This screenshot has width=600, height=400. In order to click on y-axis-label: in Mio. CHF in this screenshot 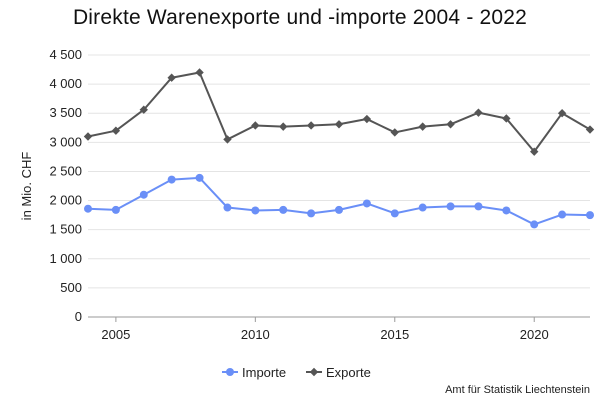, I will do `click(26, 186)`.